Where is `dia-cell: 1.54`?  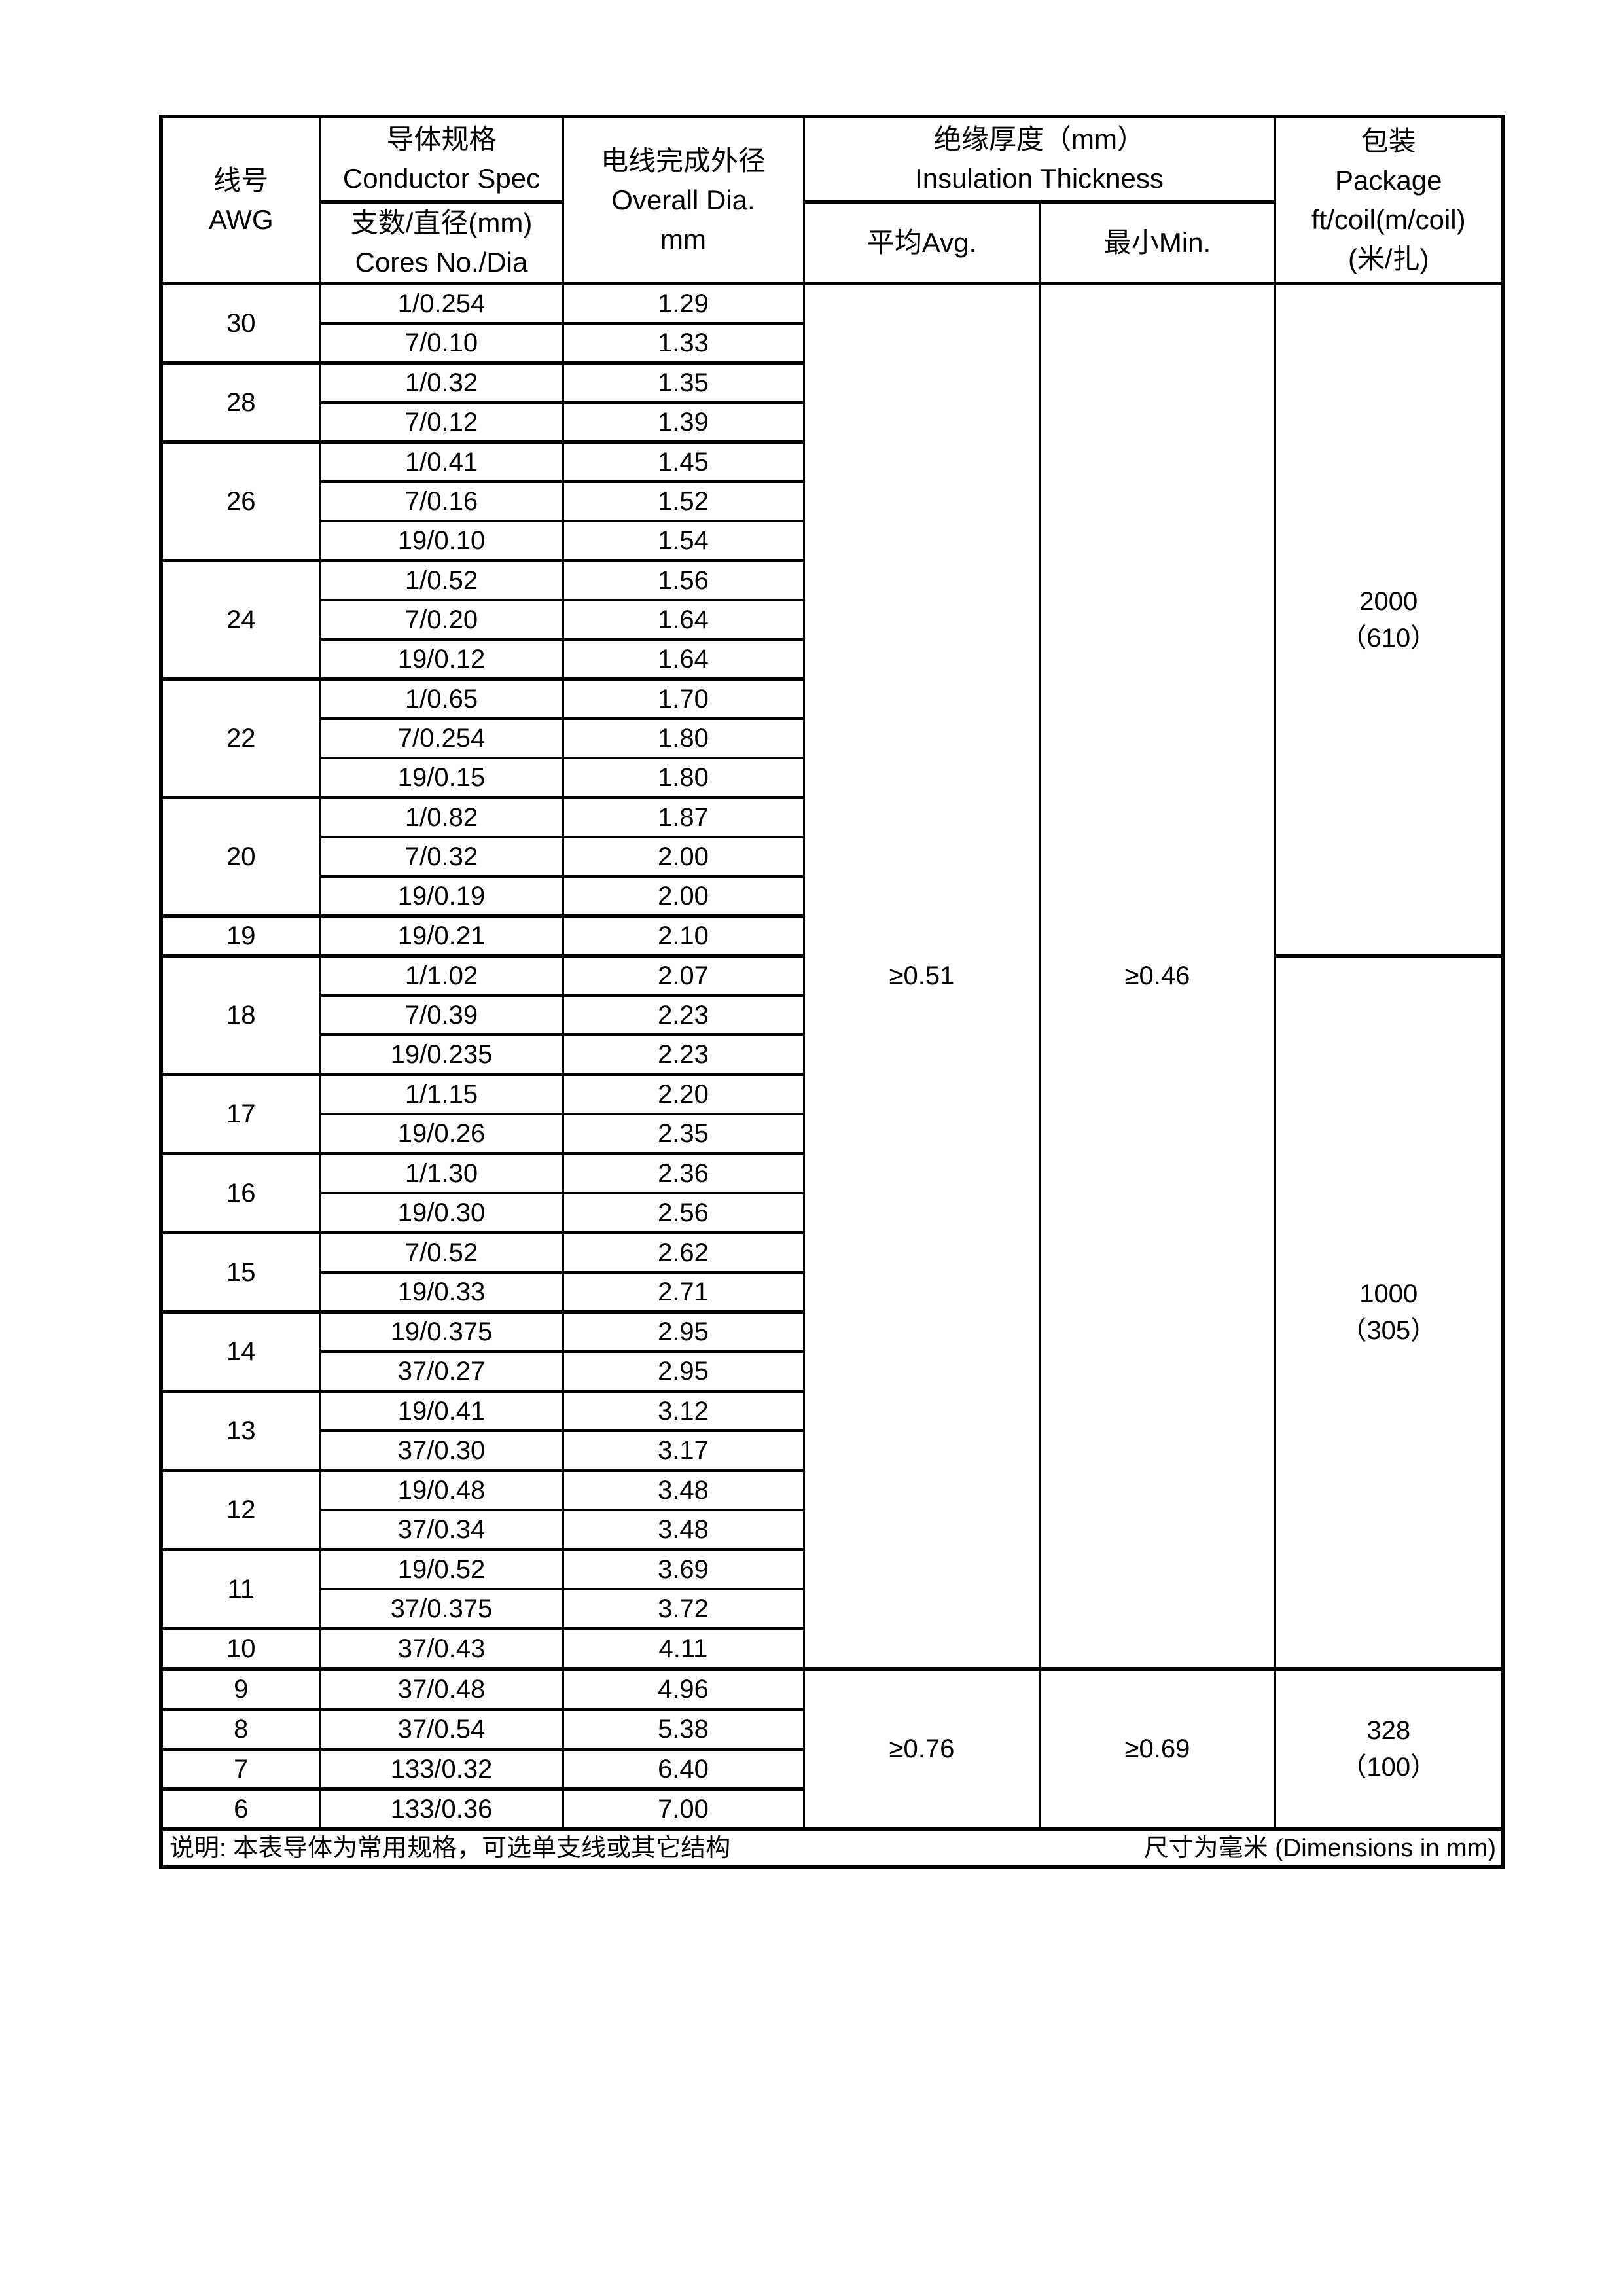
dia-cell: 1.54 is located at coordinates (683, 540).